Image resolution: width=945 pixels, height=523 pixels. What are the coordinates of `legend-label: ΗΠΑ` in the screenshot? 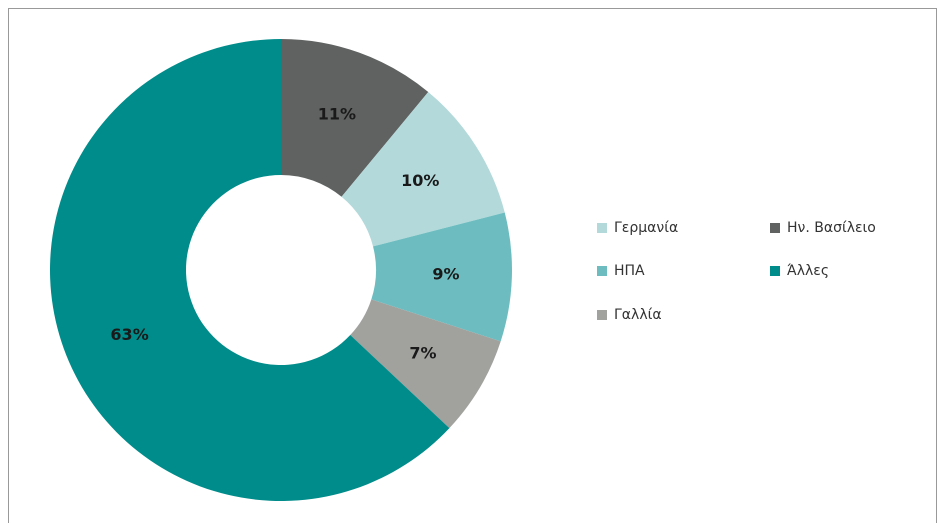 It's located at (629, 271).